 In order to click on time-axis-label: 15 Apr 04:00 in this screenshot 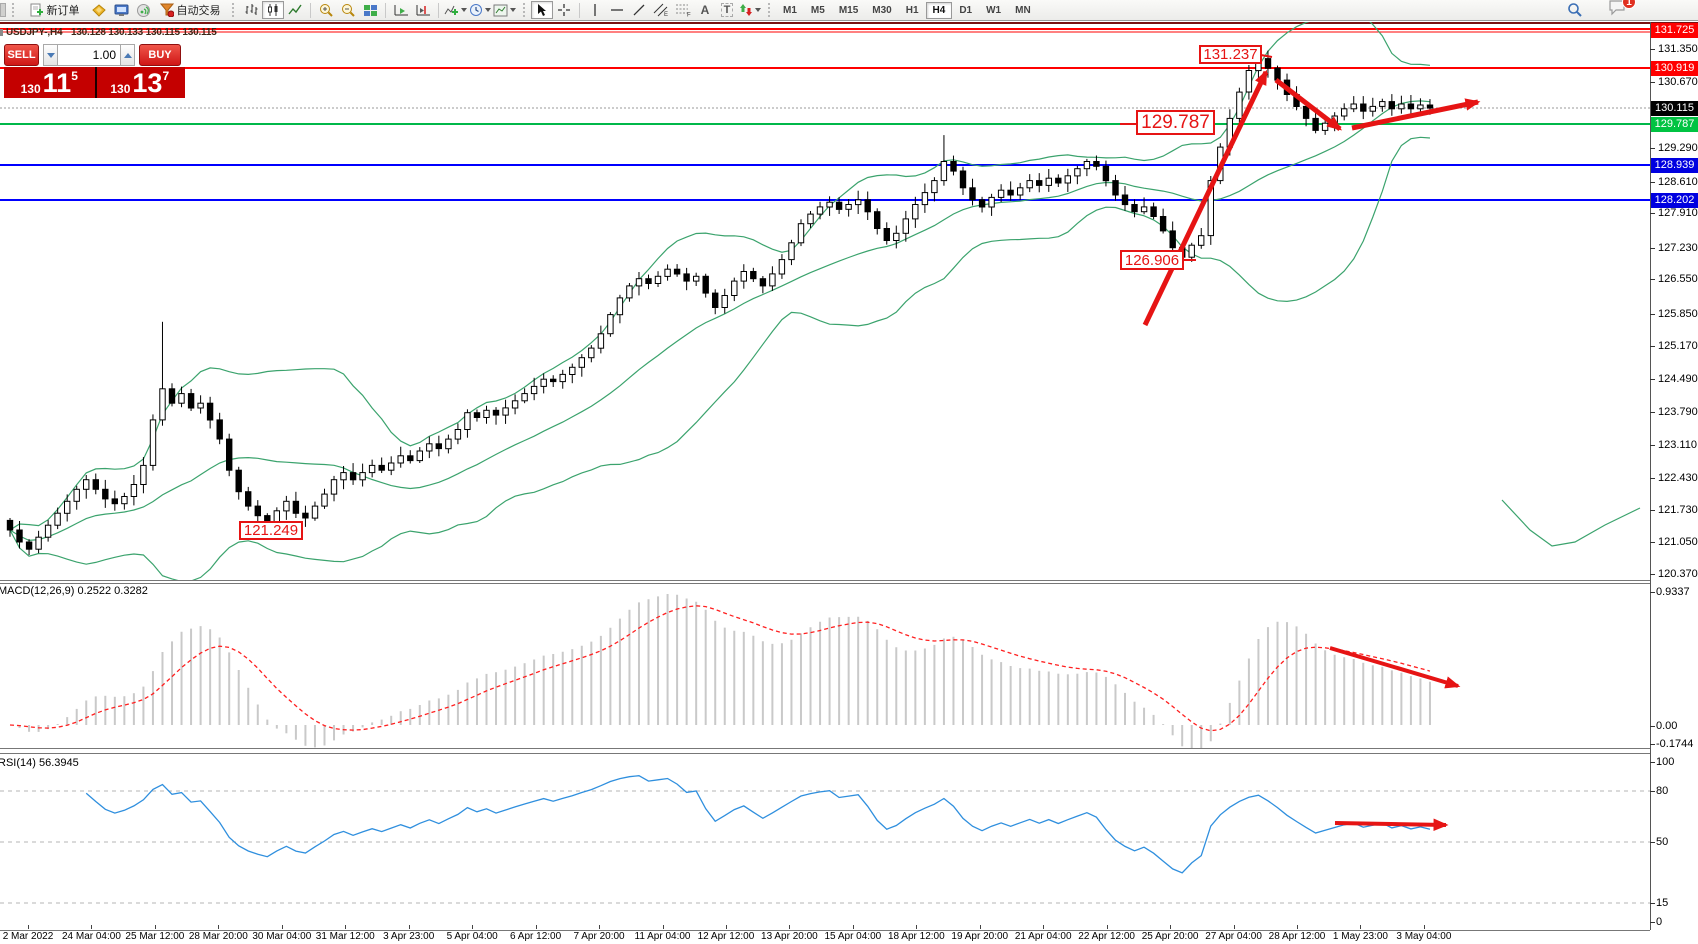, I will do `click(853, 936)`.